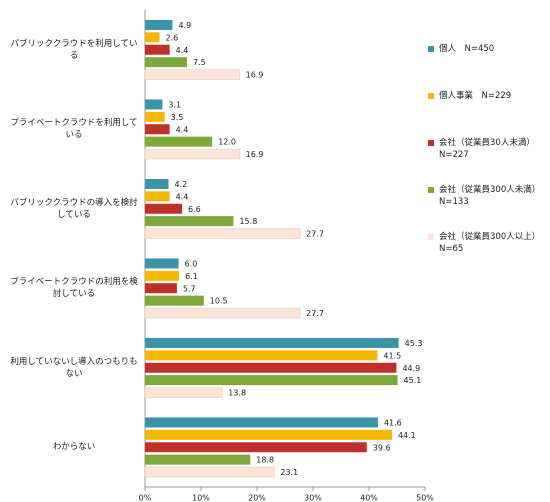  I want to click on value-label: 2.6, so click(172, 37).